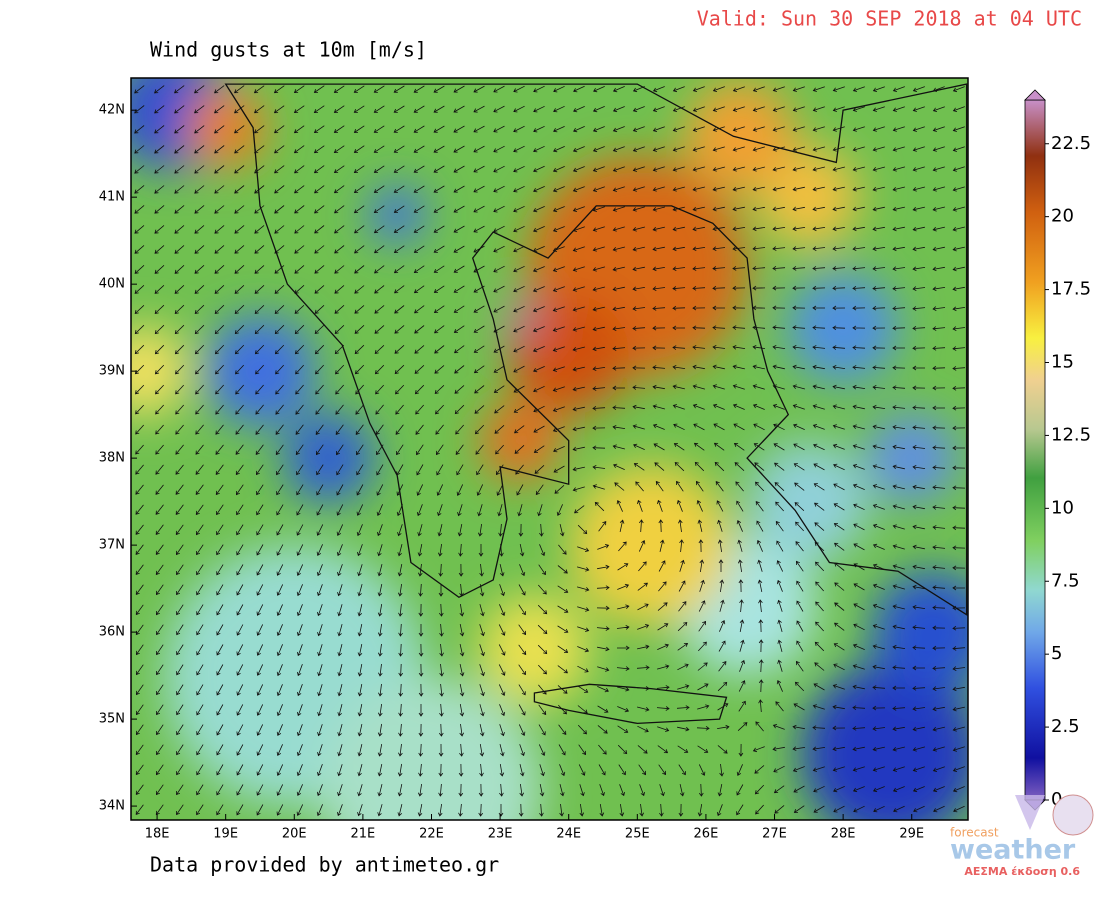 This screenshot has width=1100, height=900. Describe the element at coordinates (568, 834) in the screenshot. I see `lon-label: 24E` at that location.